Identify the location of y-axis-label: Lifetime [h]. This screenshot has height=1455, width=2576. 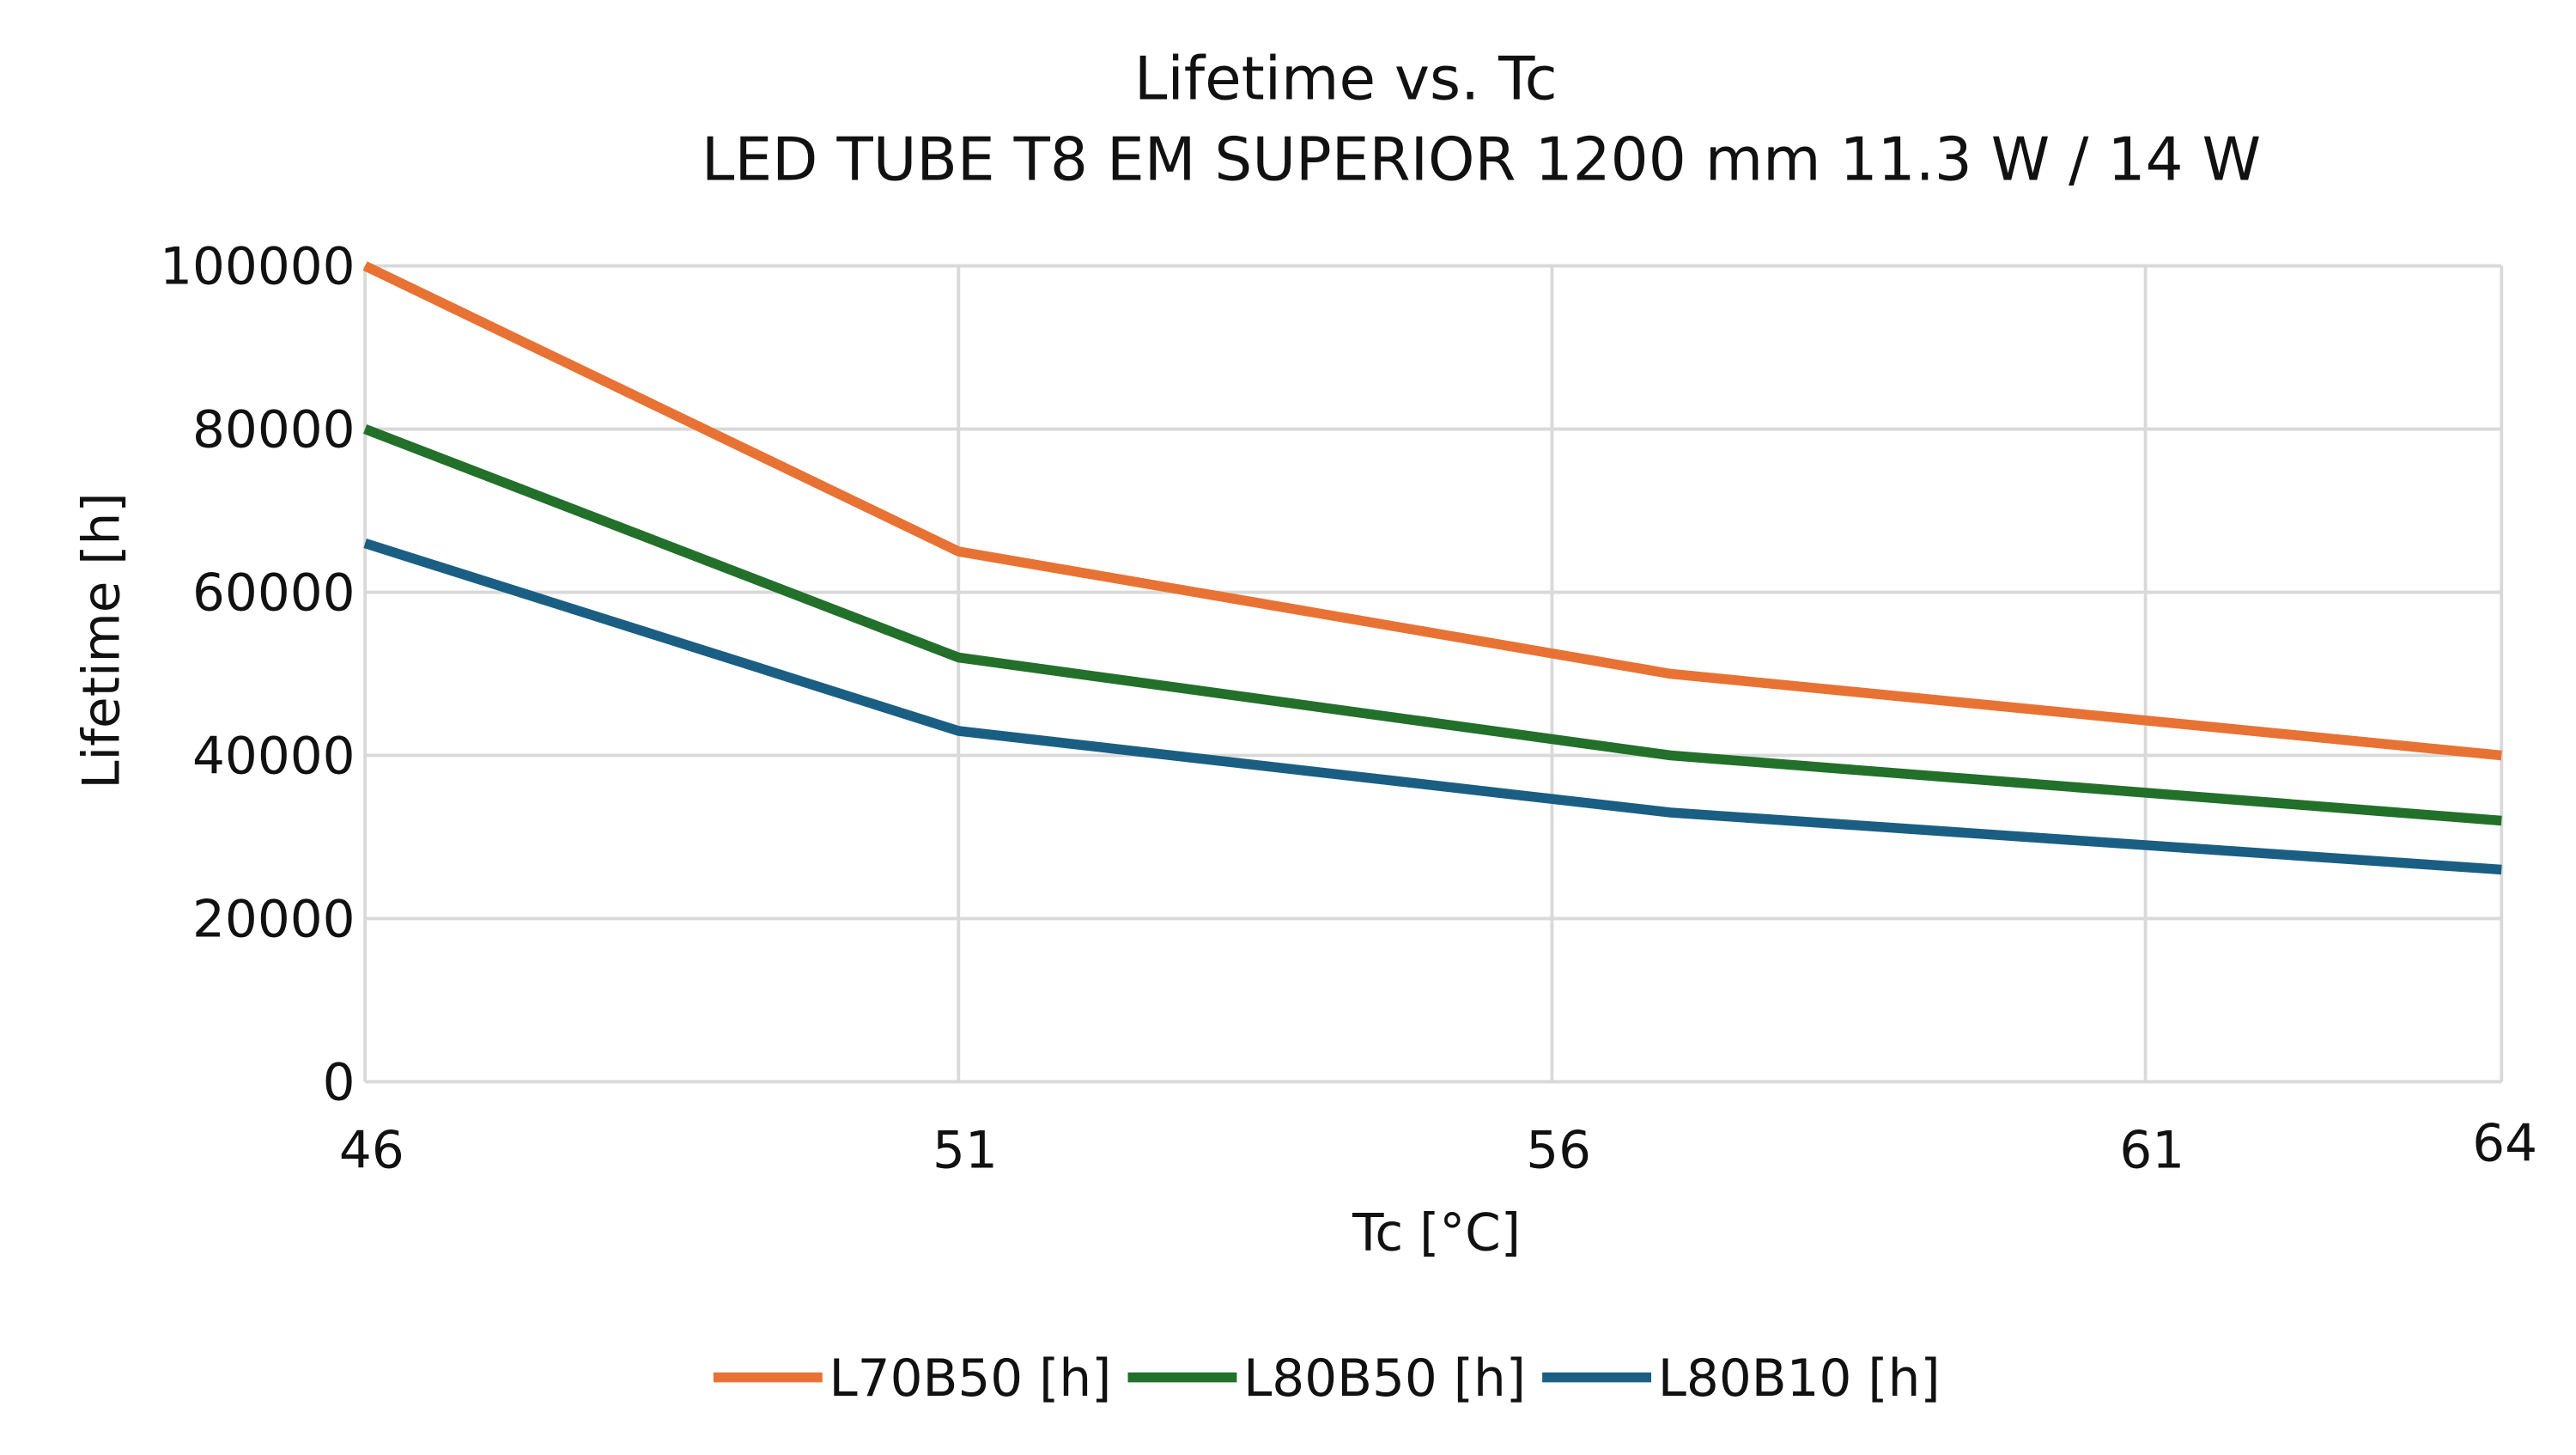
(102, 640).